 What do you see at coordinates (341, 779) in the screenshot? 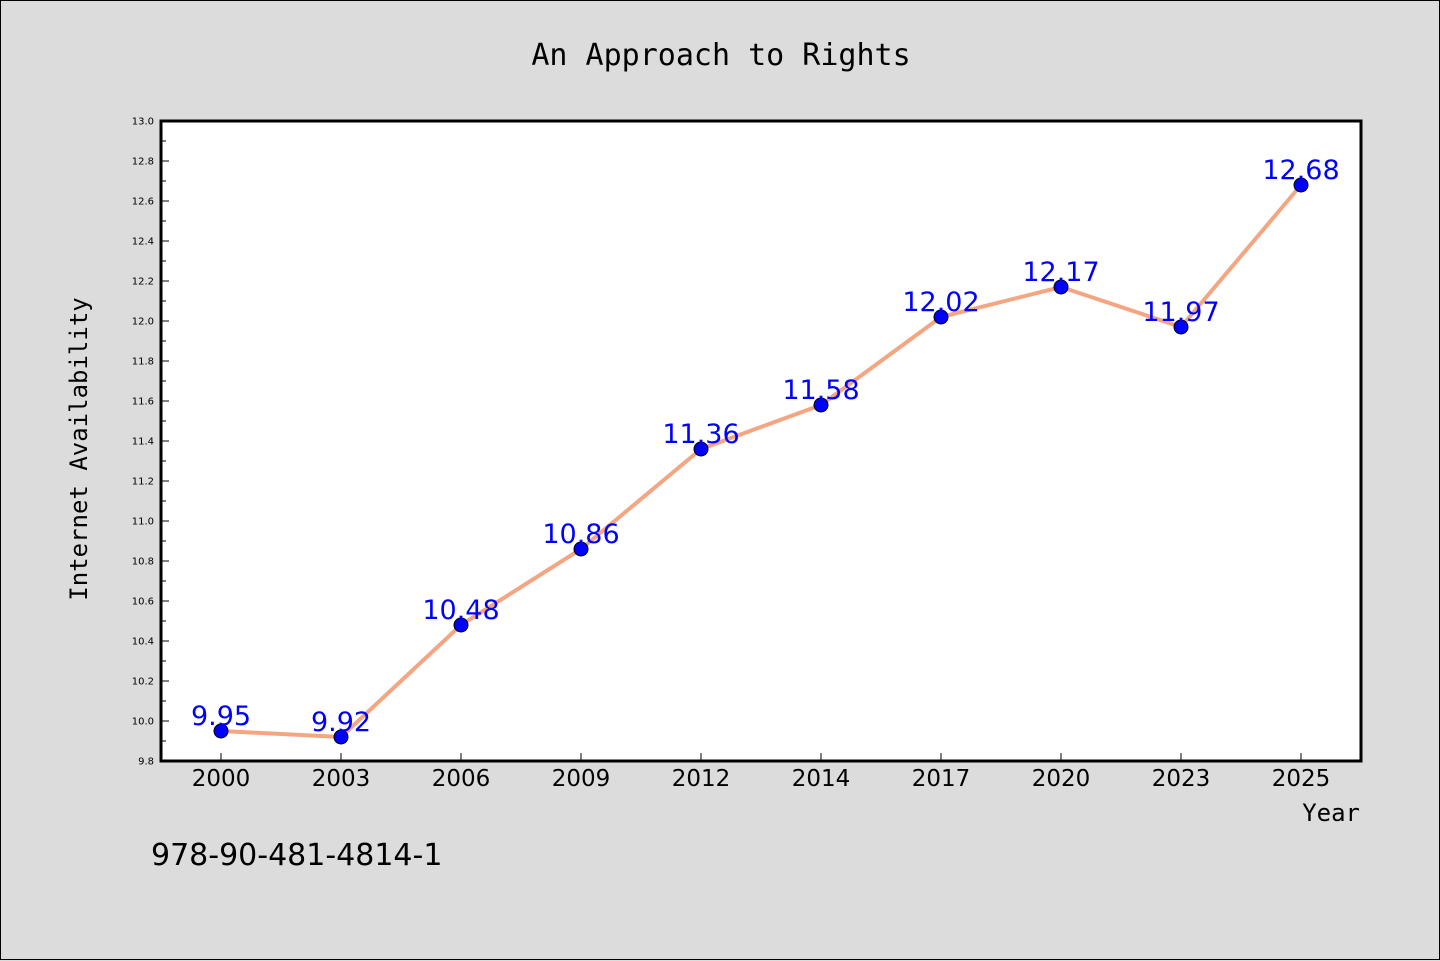
I see `x-tick-label: 2003` at bounding box center [341, 779].